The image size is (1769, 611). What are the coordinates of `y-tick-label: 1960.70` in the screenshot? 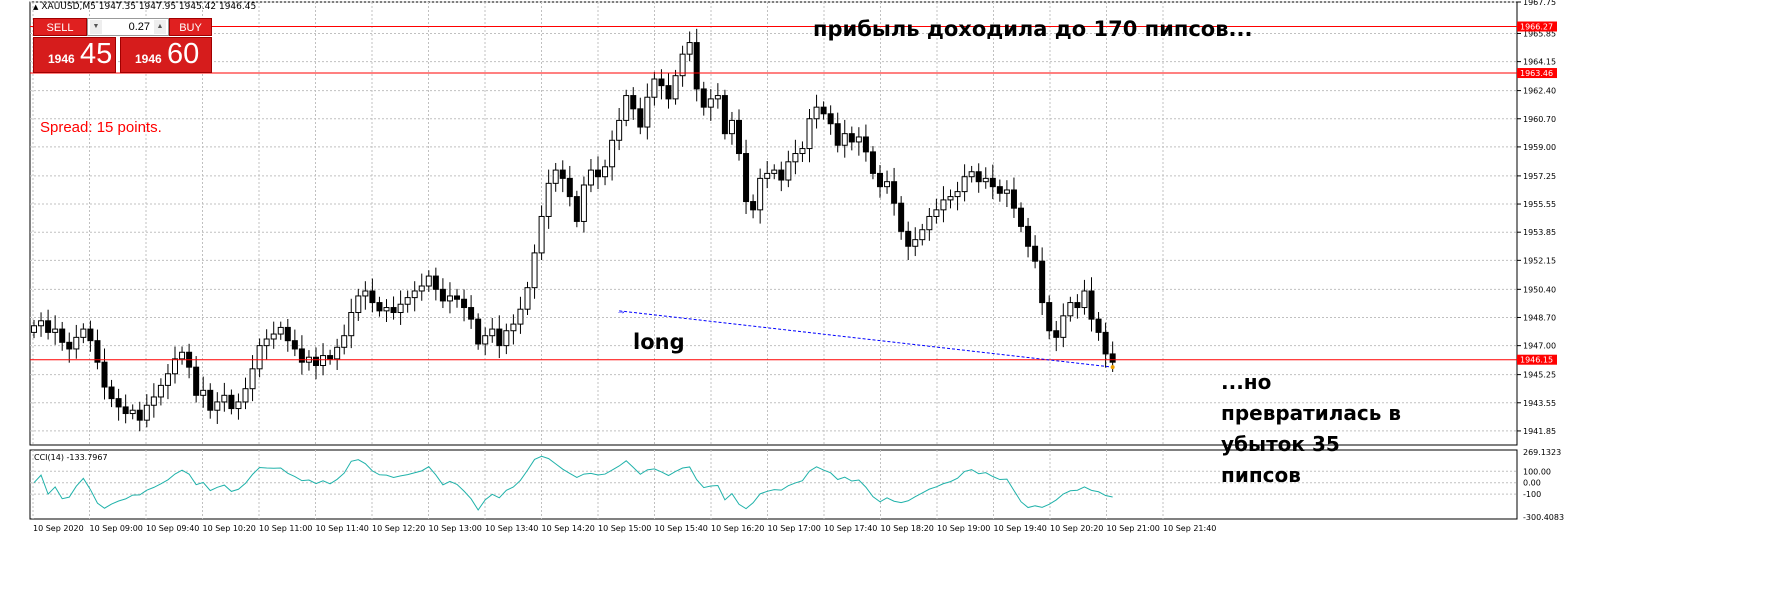 It's located at (1539, 119).